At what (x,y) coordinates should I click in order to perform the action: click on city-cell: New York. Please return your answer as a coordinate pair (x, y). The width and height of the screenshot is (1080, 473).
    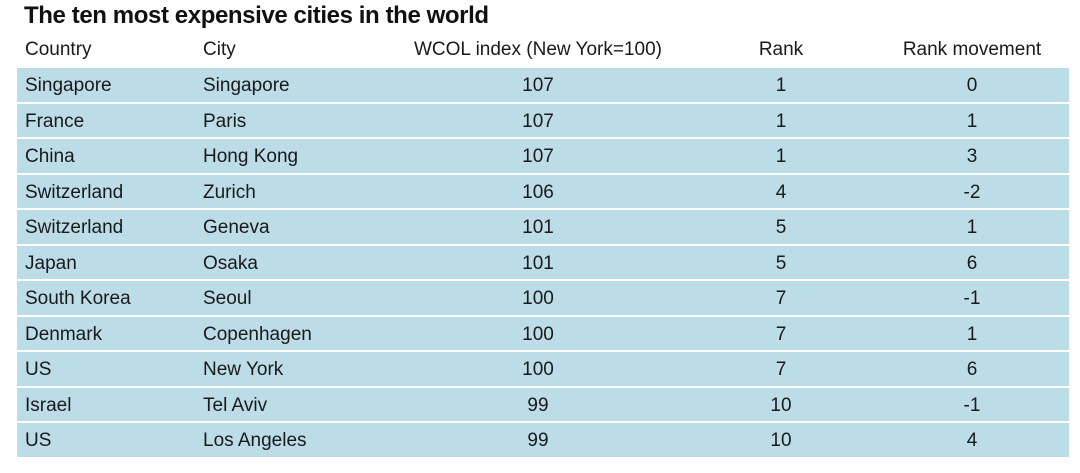
    Looking at the image, I should click on (243, 369).